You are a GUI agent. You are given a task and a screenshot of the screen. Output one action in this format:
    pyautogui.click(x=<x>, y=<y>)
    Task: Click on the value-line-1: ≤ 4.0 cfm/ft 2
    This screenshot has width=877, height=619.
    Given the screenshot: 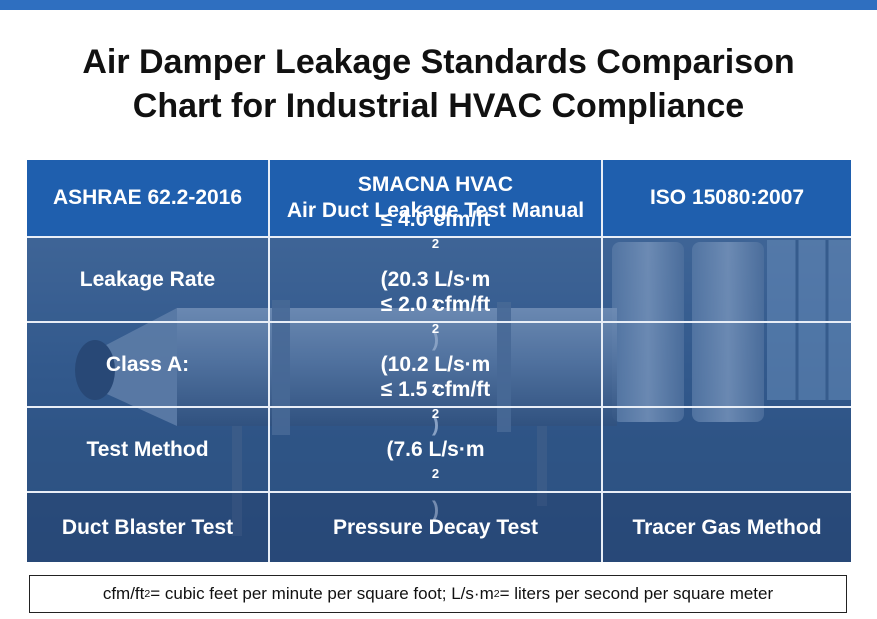 What is the action you would take?
    pyautogui.click(x=435, y=229)
    